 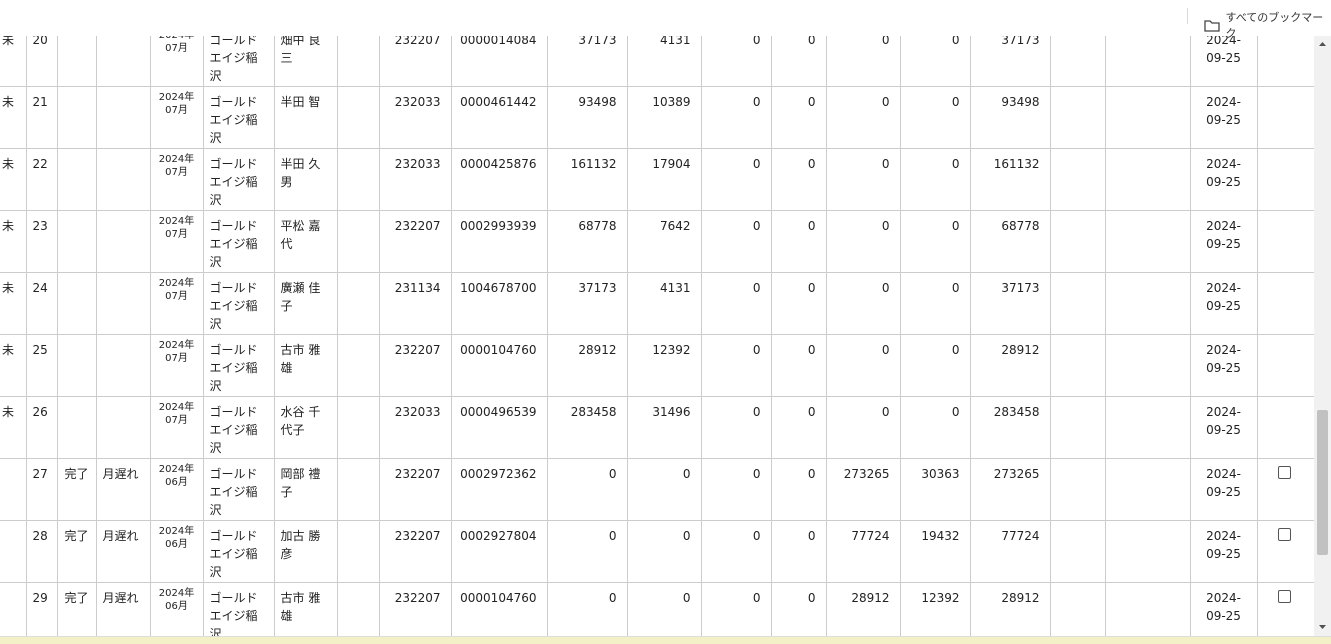 I want to click on table-cell: 19432, so click(x=935, y=551).